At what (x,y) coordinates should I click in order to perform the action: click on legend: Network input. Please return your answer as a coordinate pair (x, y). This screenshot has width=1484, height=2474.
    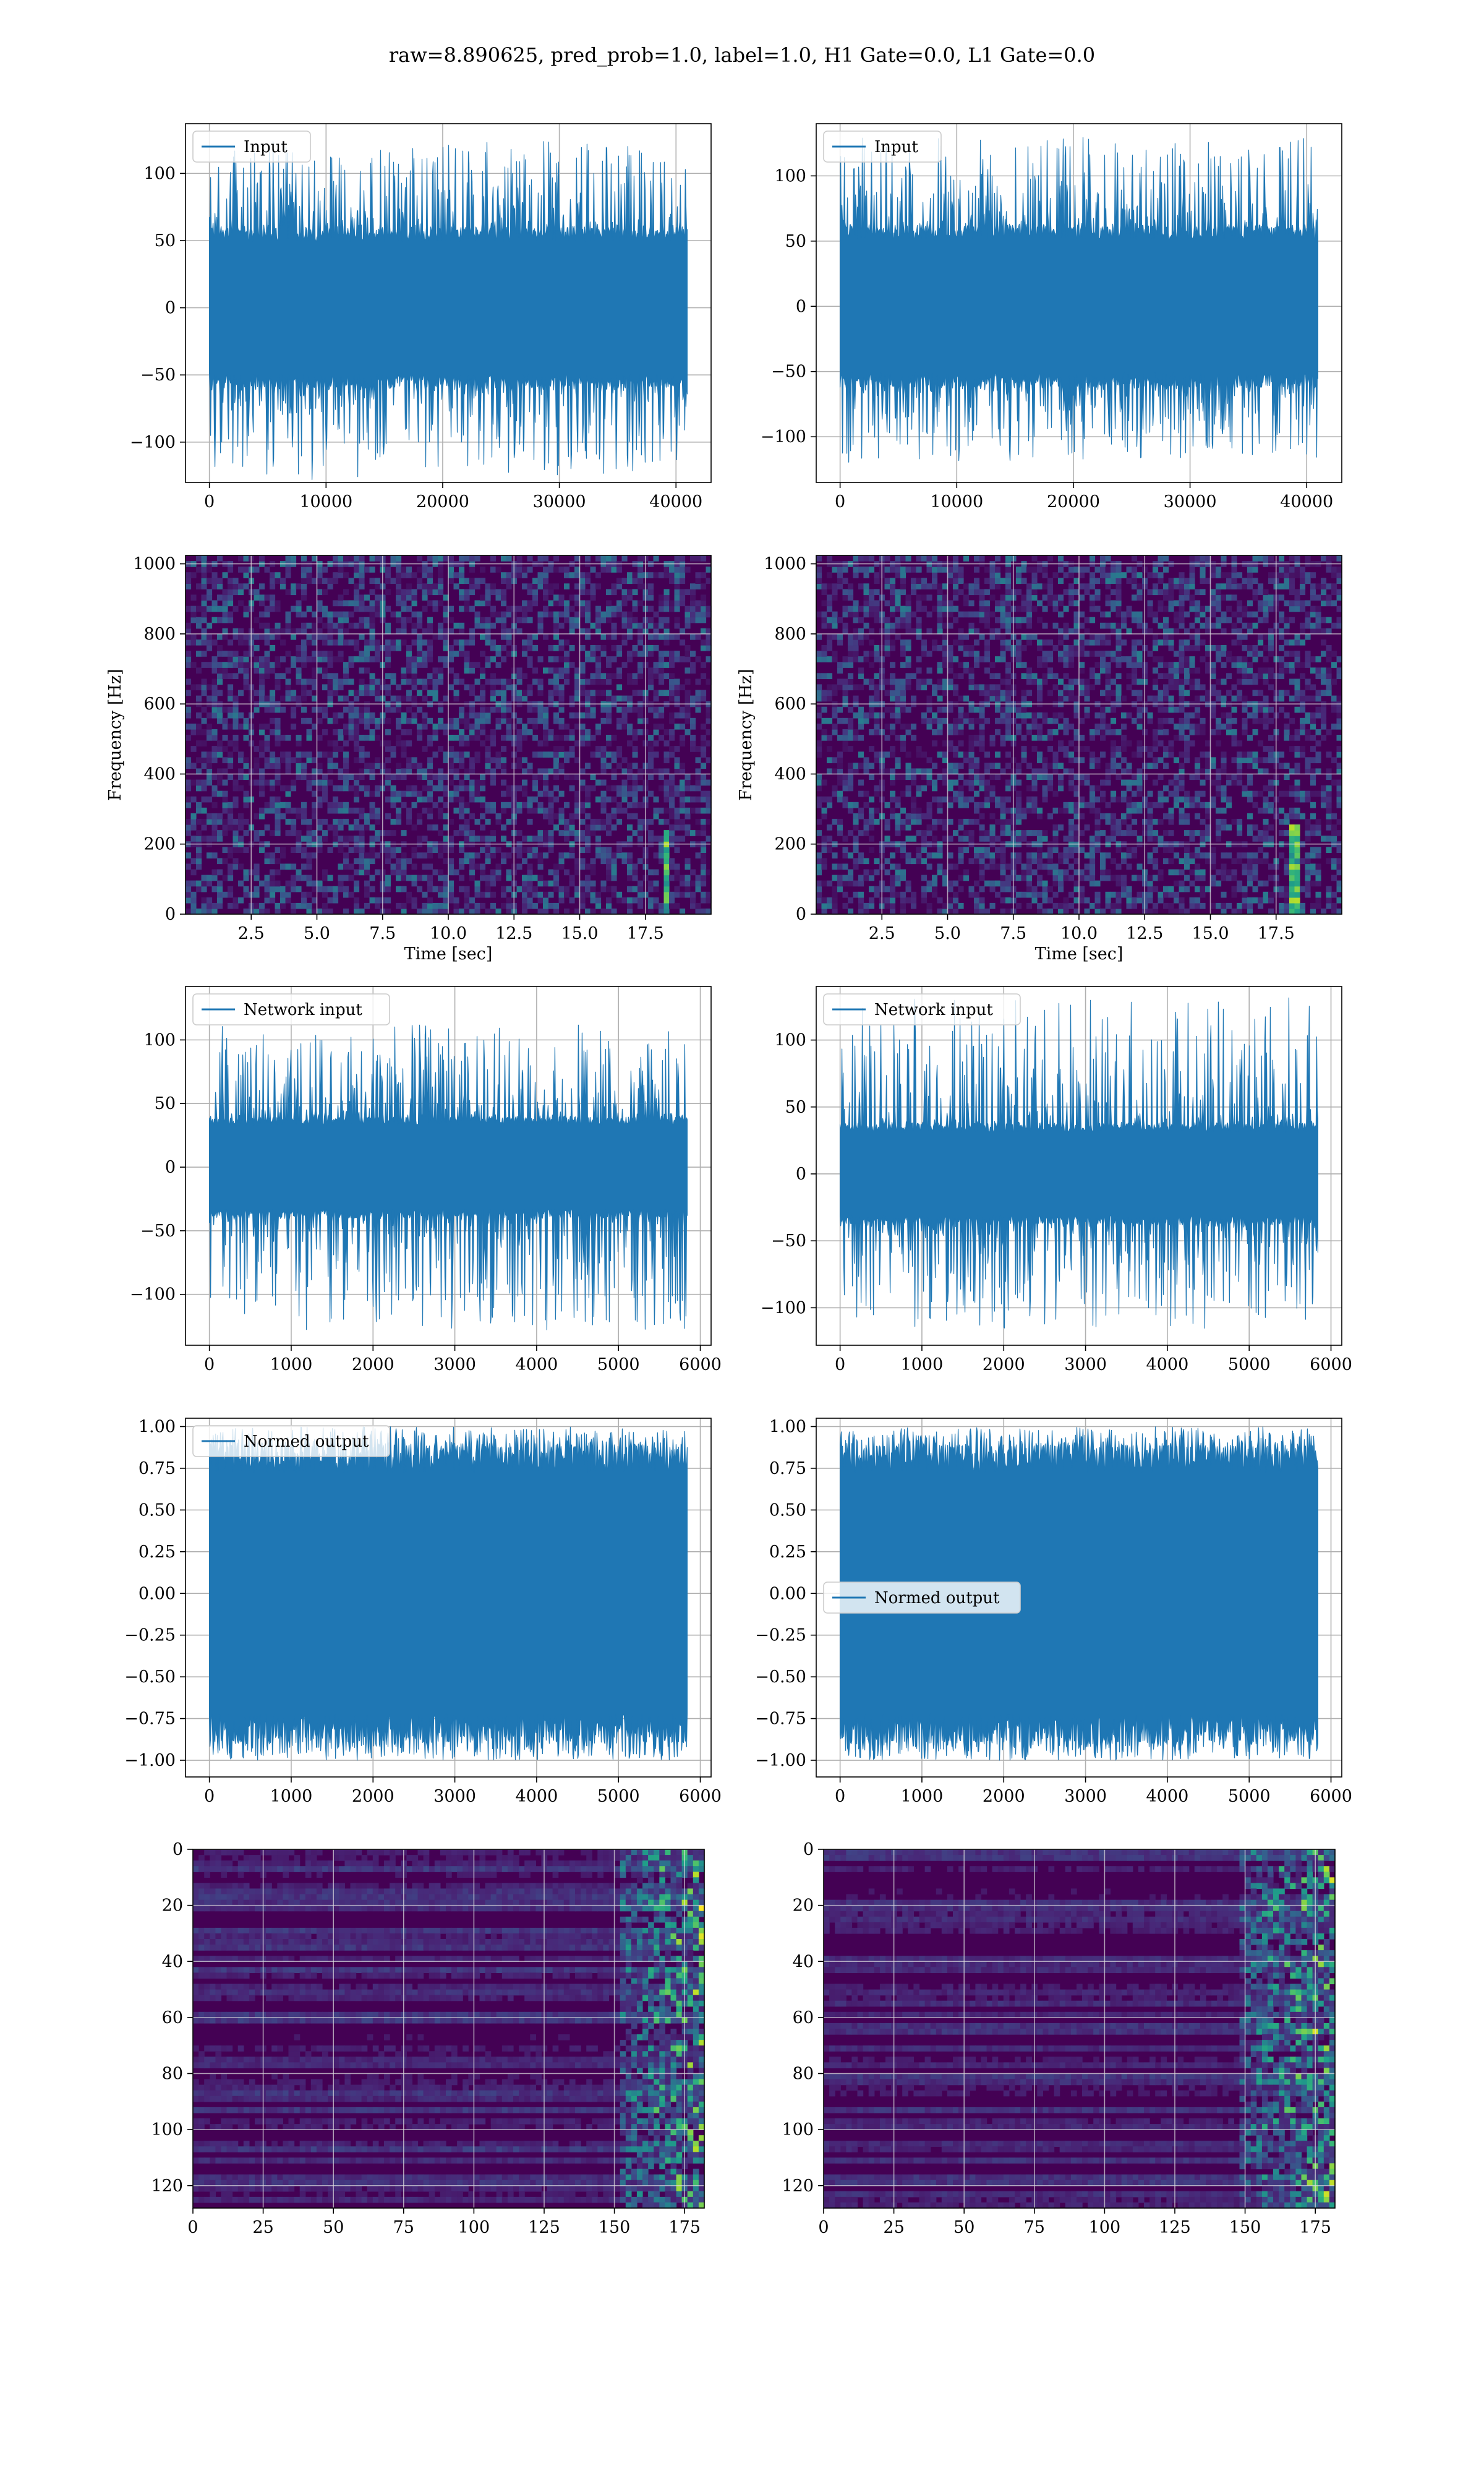
    Looking at the image, I should click on (922, 1009).